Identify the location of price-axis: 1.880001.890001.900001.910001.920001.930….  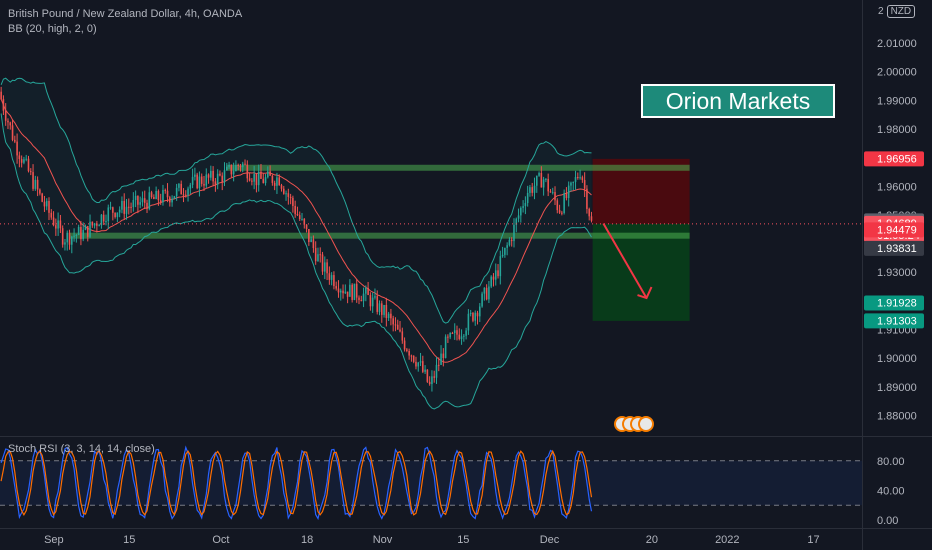
(894, 282).